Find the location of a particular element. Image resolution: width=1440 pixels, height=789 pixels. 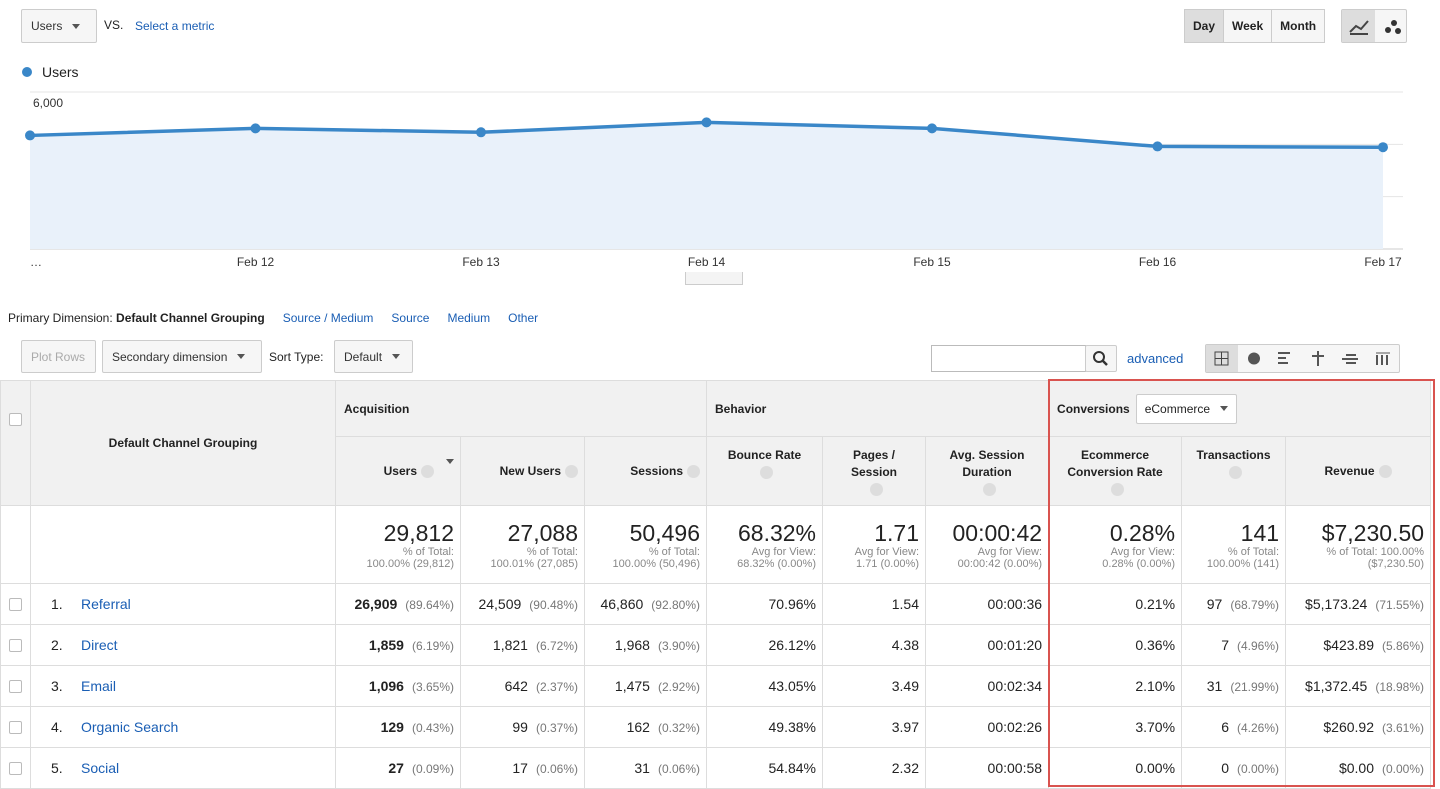

period-group: Day Week Month is located at coordinates (1255, 26).